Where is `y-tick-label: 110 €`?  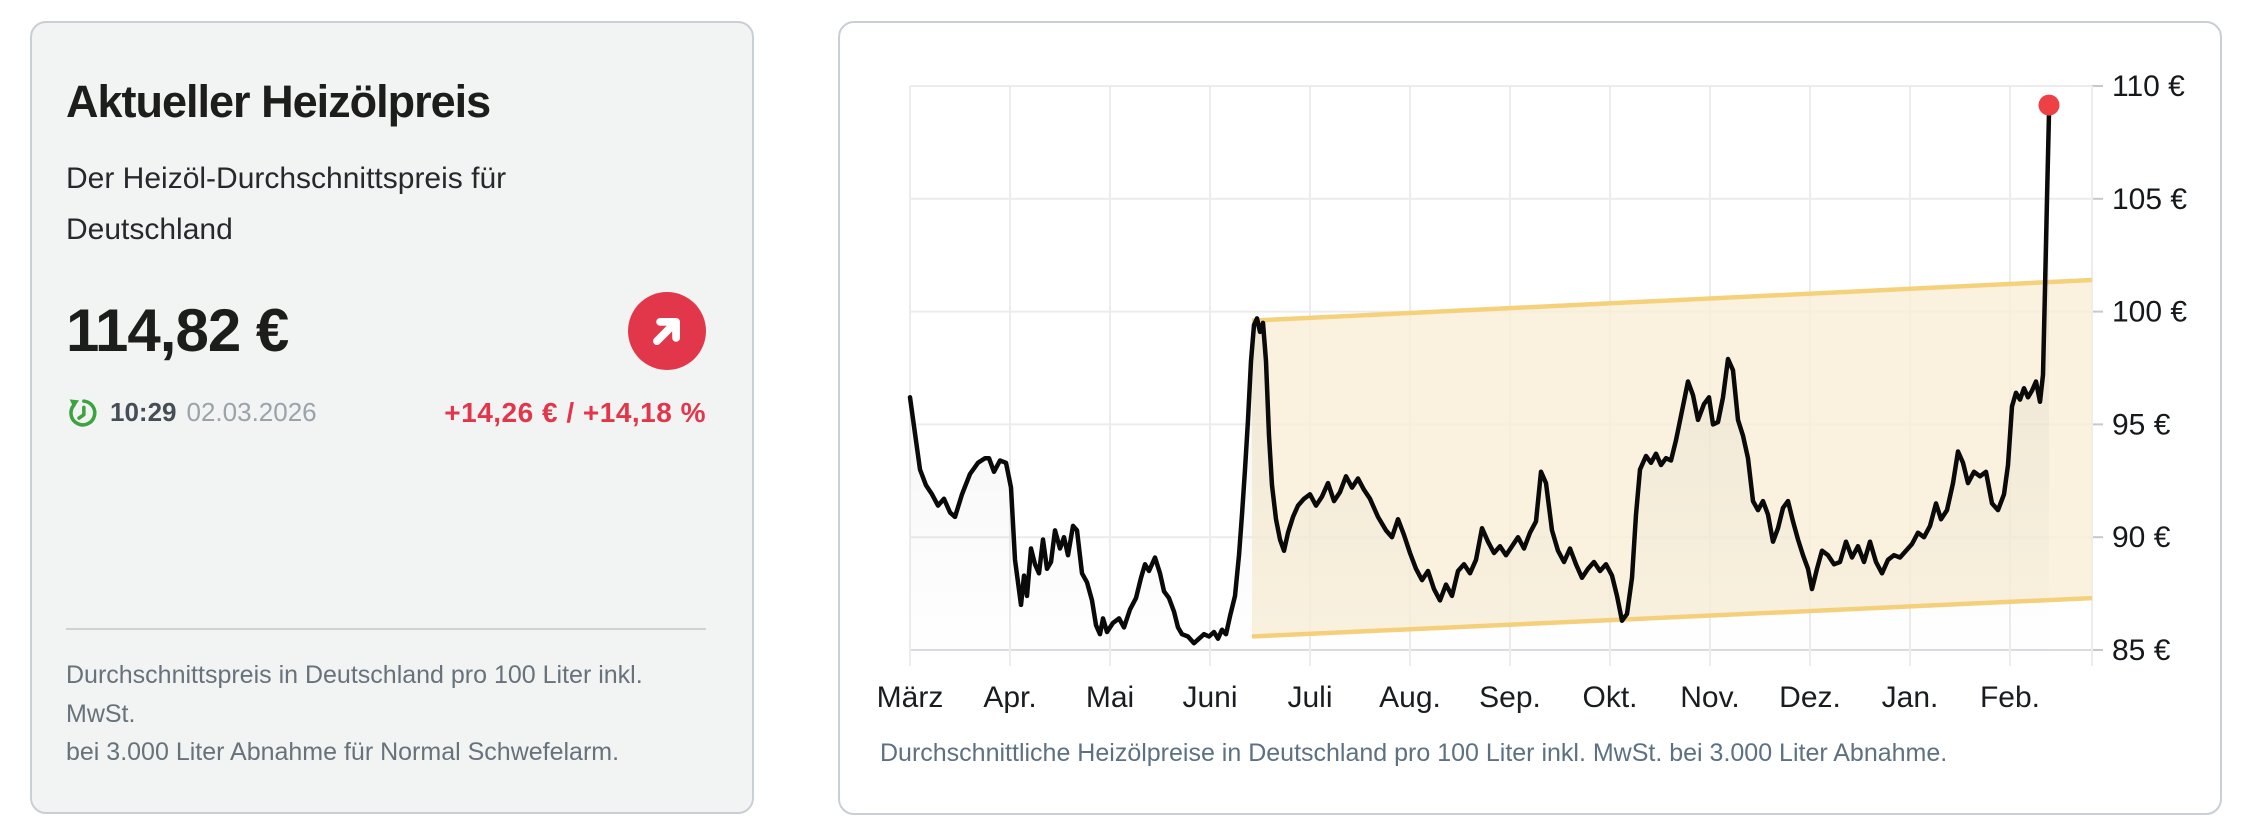 y-tick-label: 110 € is located at coordinates (2148, 86).